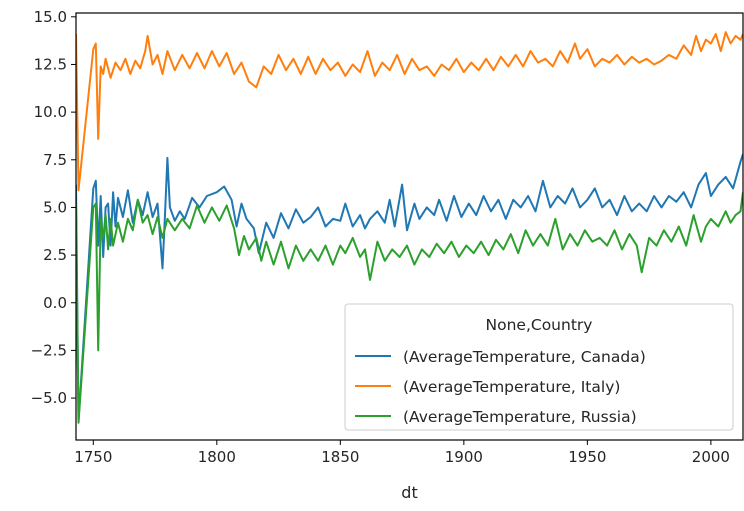 The height and width of the screenshot is (511, 744). I want to click on legend-box, so click(539, 367).